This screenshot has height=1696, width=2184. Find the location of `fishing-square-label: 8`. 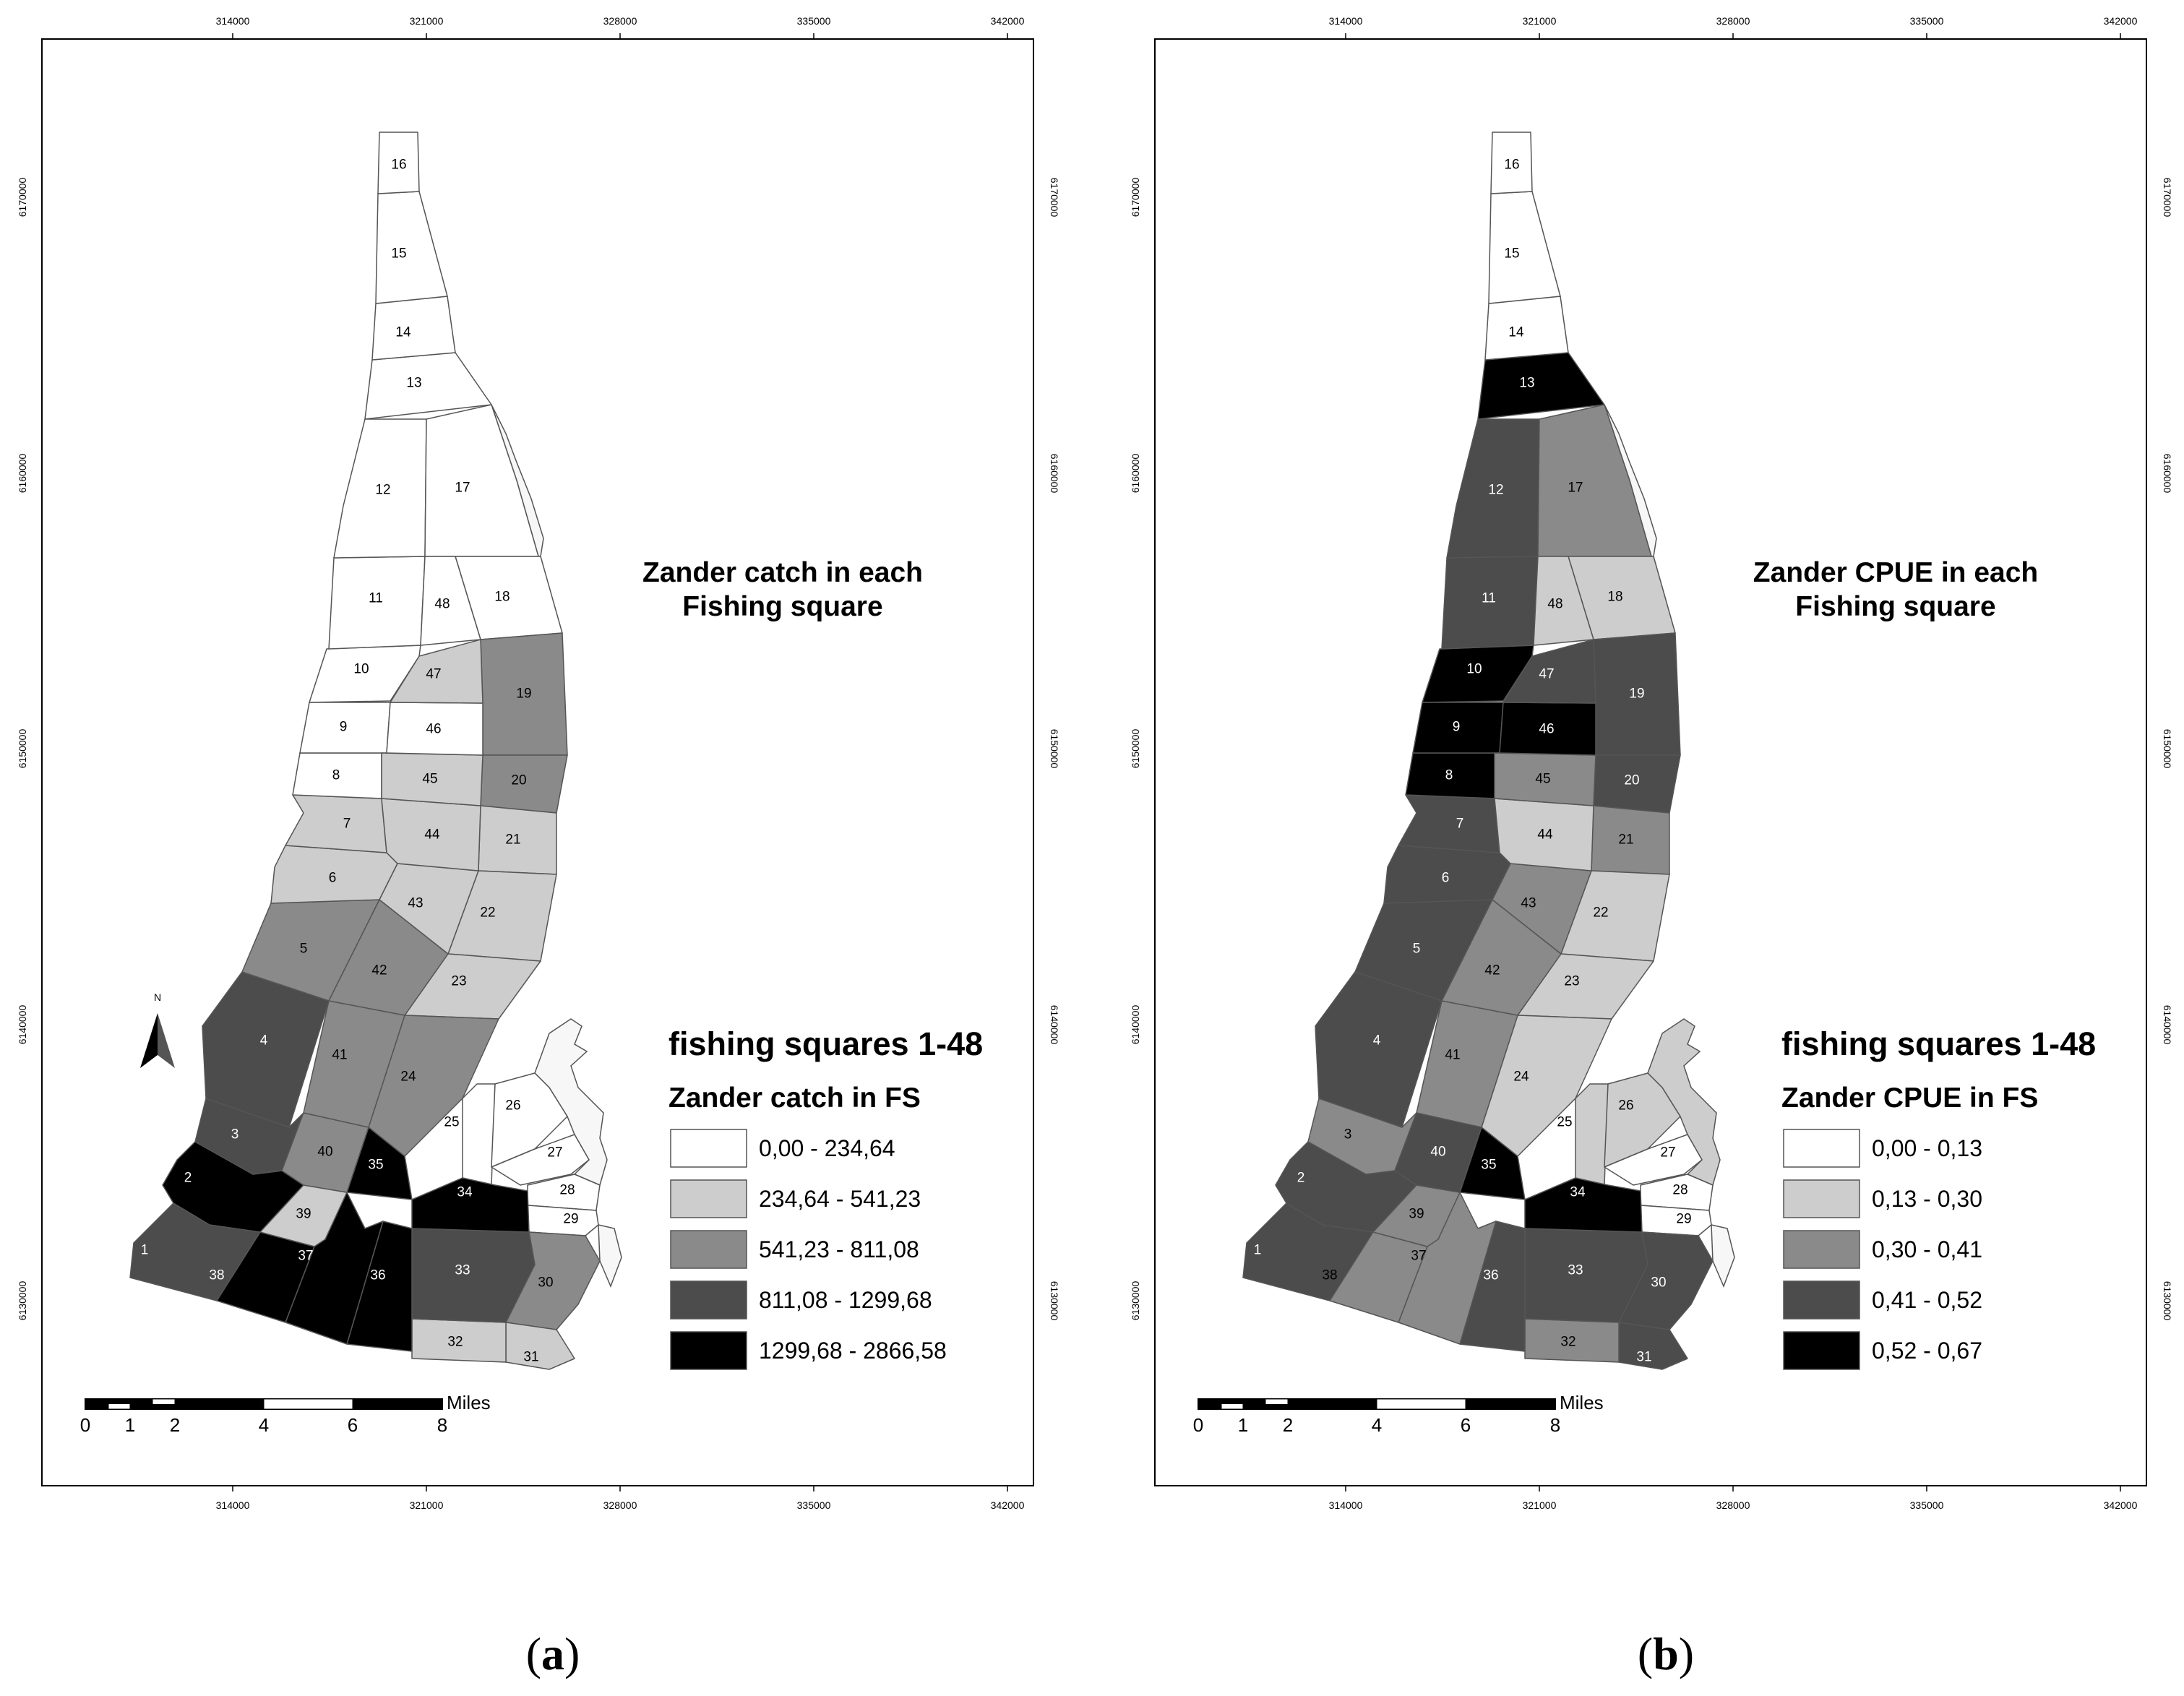

fishing-square-label: 8 is located at coordinates (336, 775).